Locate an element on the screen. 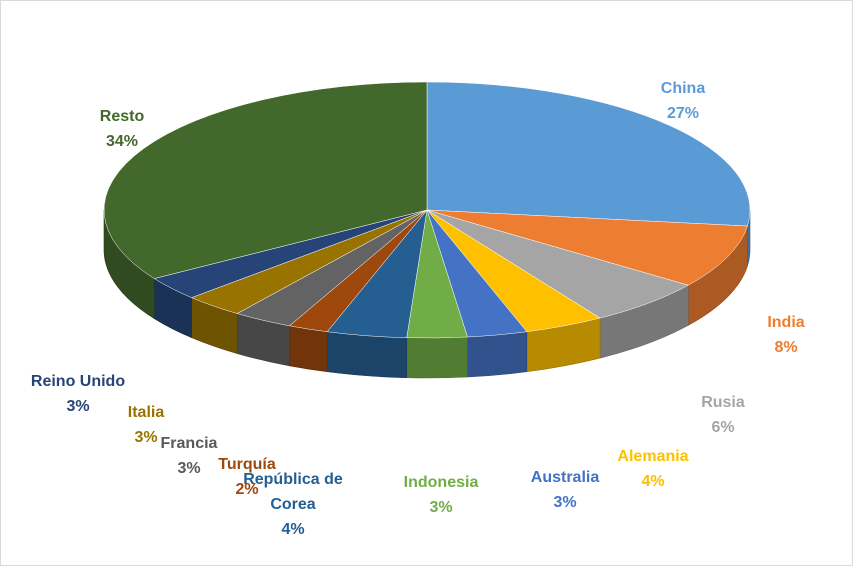 The height and width of the screenshot is (566, 853). slice-rusia is located at coordinates (557, 264).